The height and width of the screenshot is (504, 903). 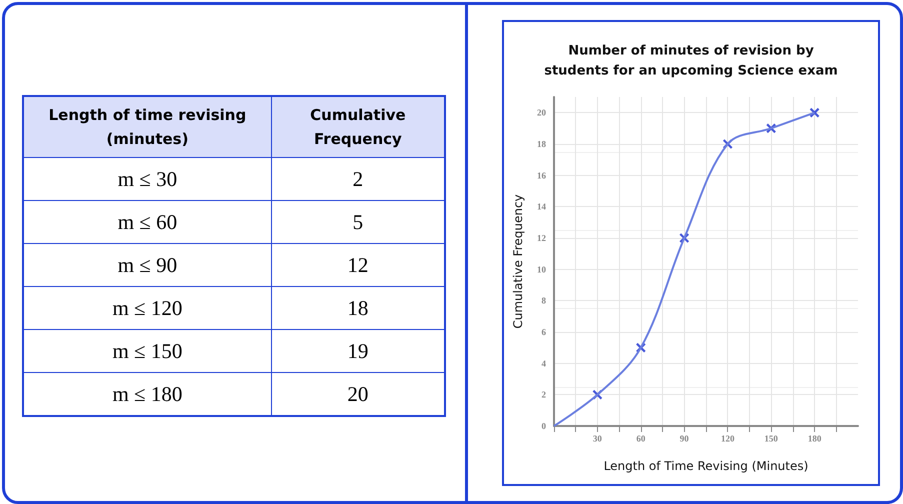 I want to click on text: Length of time revising (minutes), so click(x=147, y=127).